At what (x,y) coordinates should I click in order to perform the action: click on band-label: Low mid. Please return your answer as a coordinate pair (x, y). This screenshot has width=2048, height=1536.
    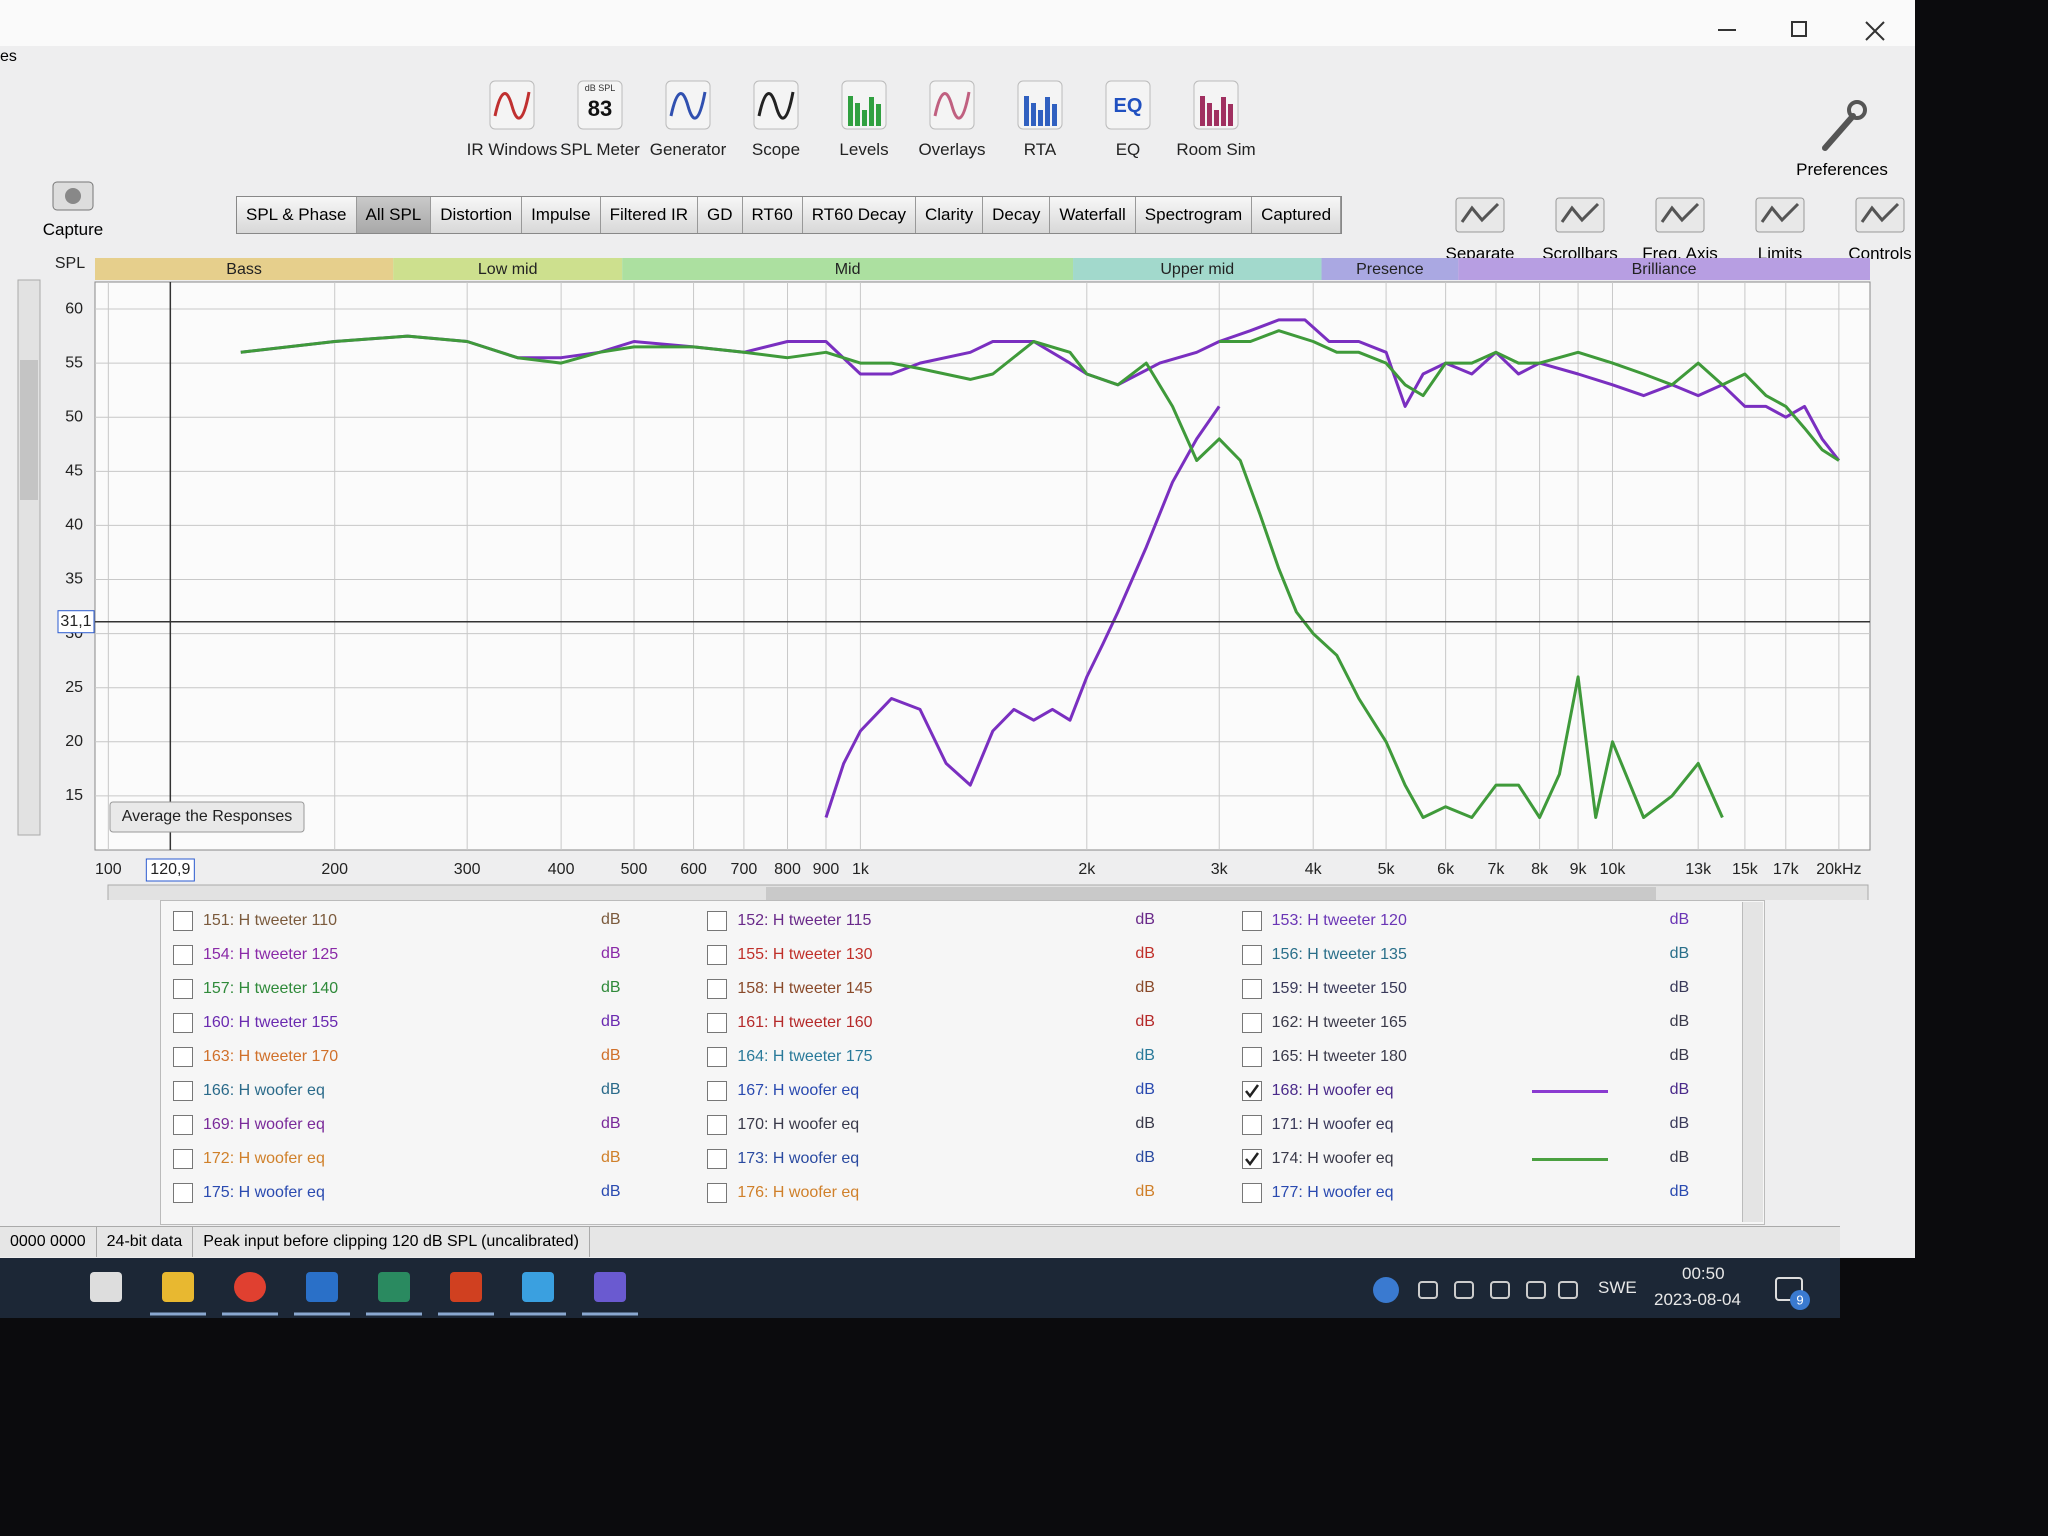
    Looking at the image, I should click on (508, 269).